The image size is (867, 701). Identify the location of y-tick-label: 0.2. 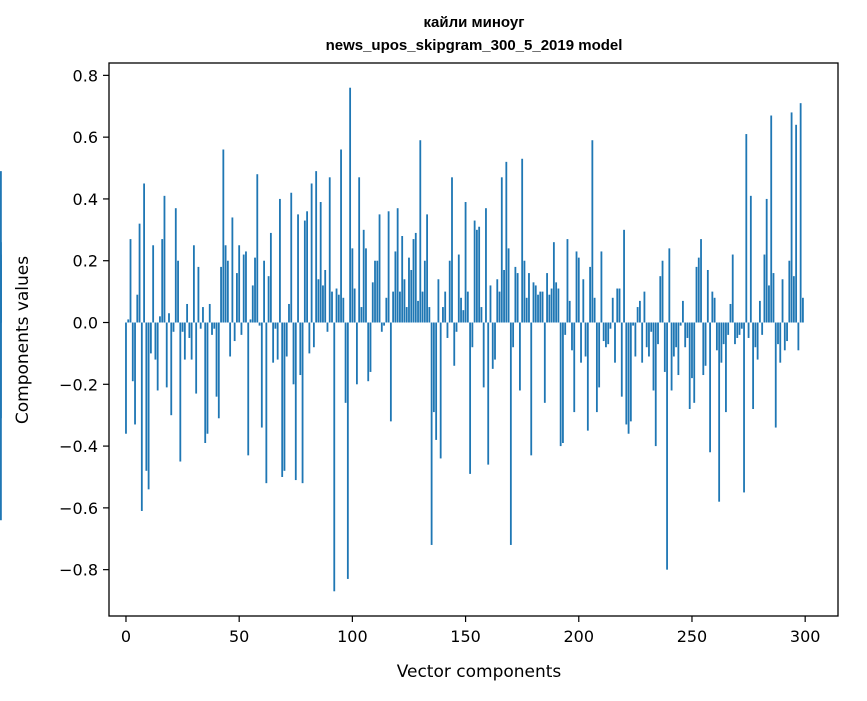
(85, 261).